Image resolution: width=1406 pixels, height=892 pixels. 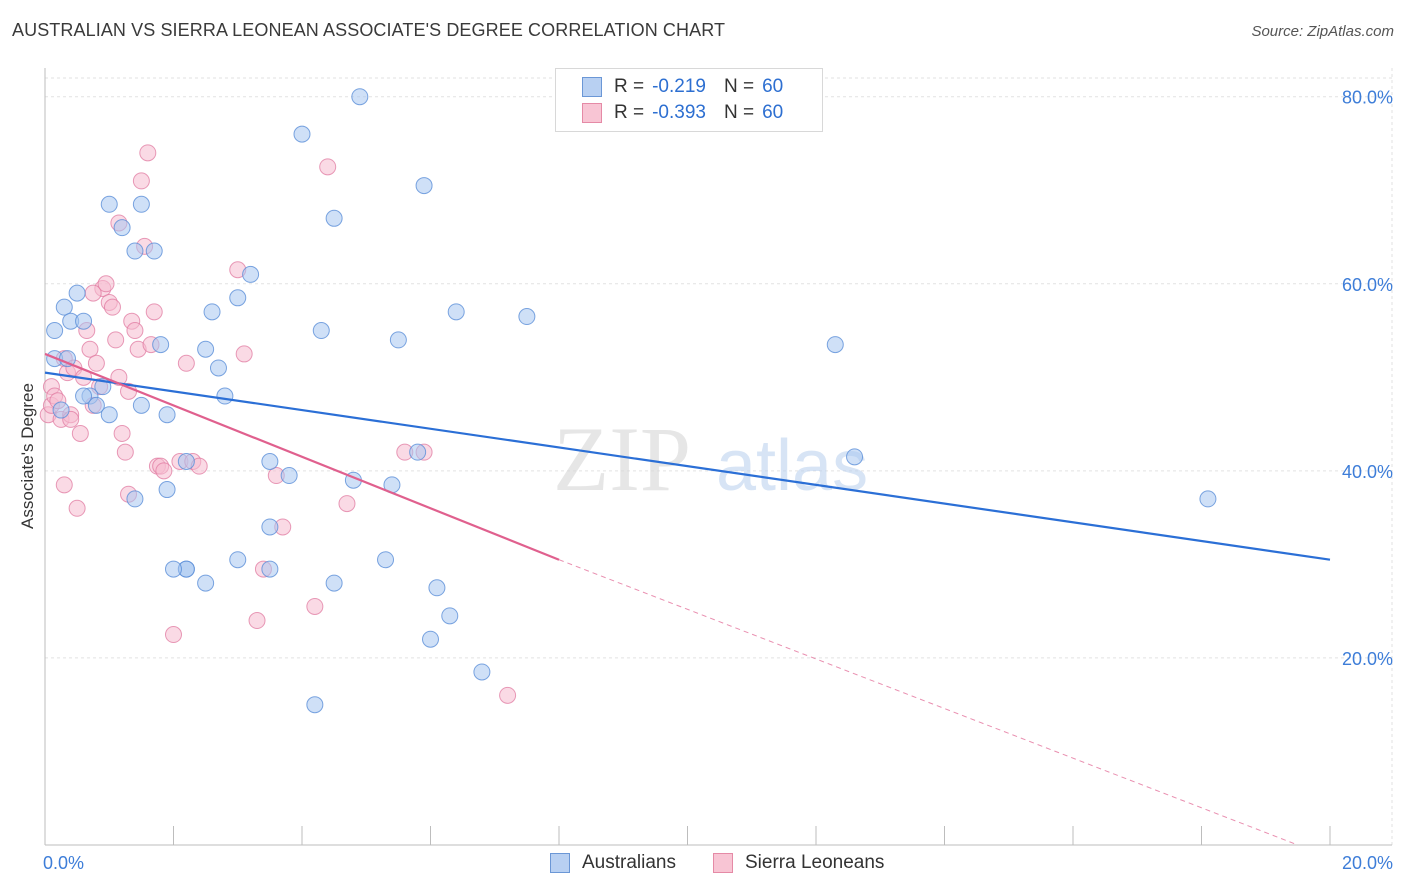 I want to click on legend-item-sierra-leoneans: Sierra Leoneans, so click(x=798, y=863).